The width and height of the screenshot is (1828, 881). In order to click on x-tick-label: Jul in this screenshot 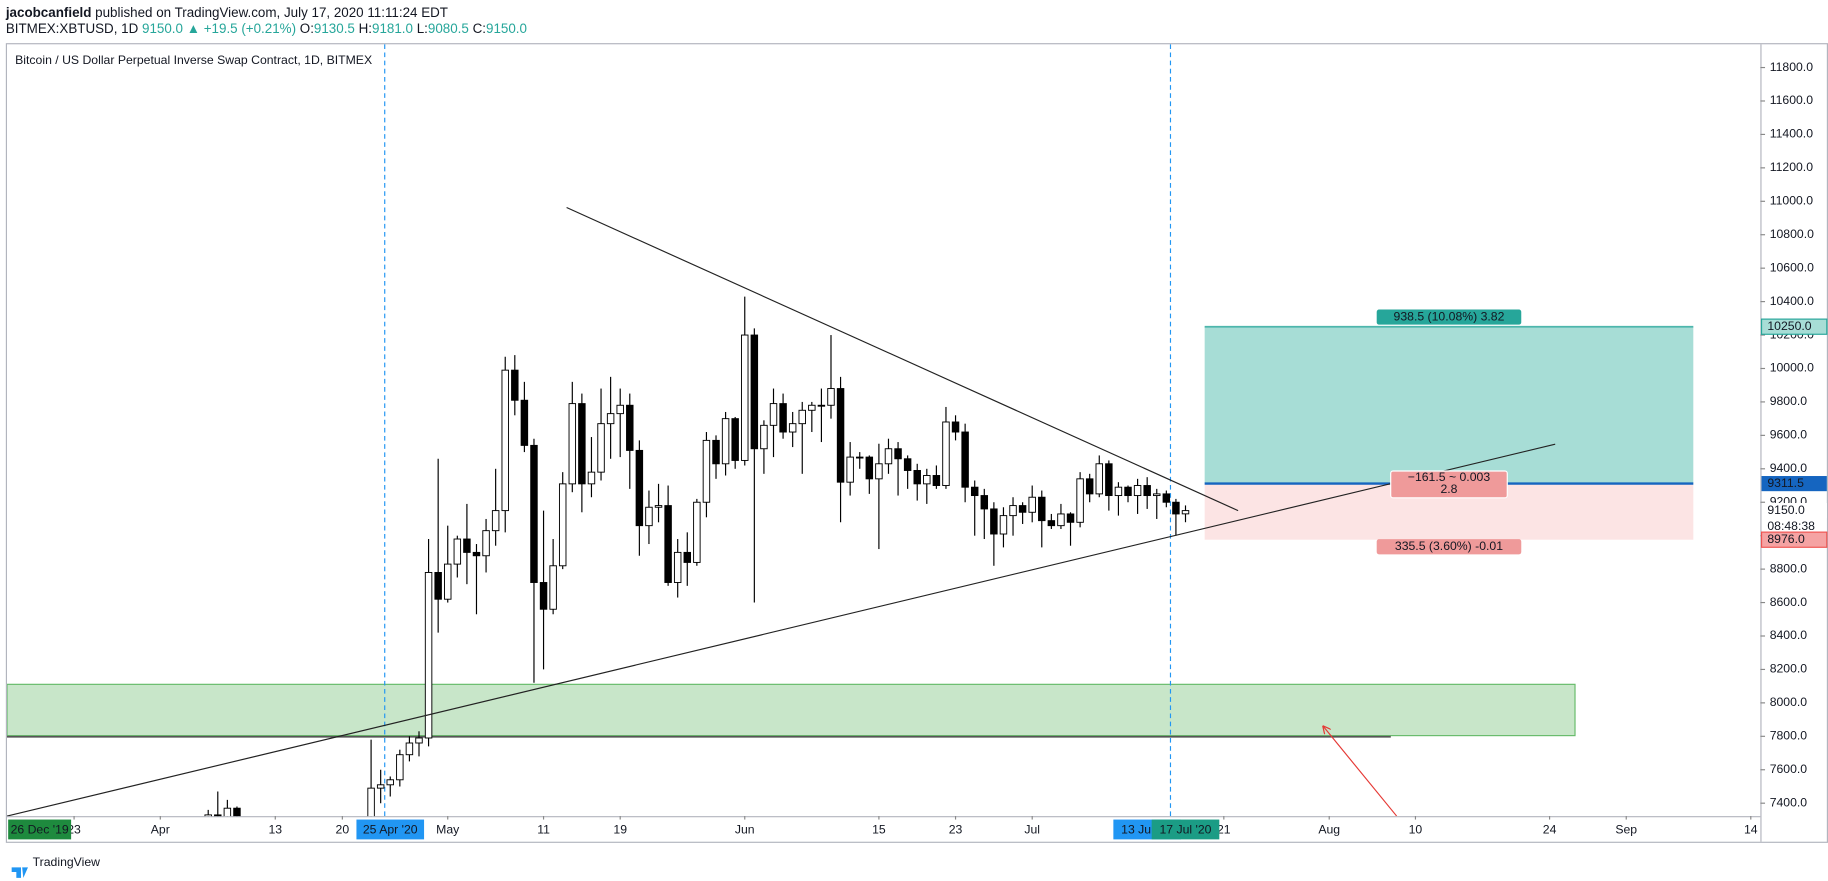, I will do `click(1032, 829)`.